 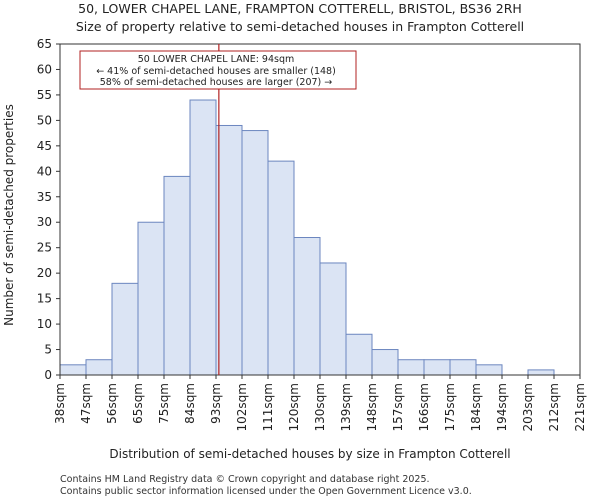 What do you see at coordinates (411, 367) in the screenshot?
I see `bar-157sqm` at bounding box center [411, 367].